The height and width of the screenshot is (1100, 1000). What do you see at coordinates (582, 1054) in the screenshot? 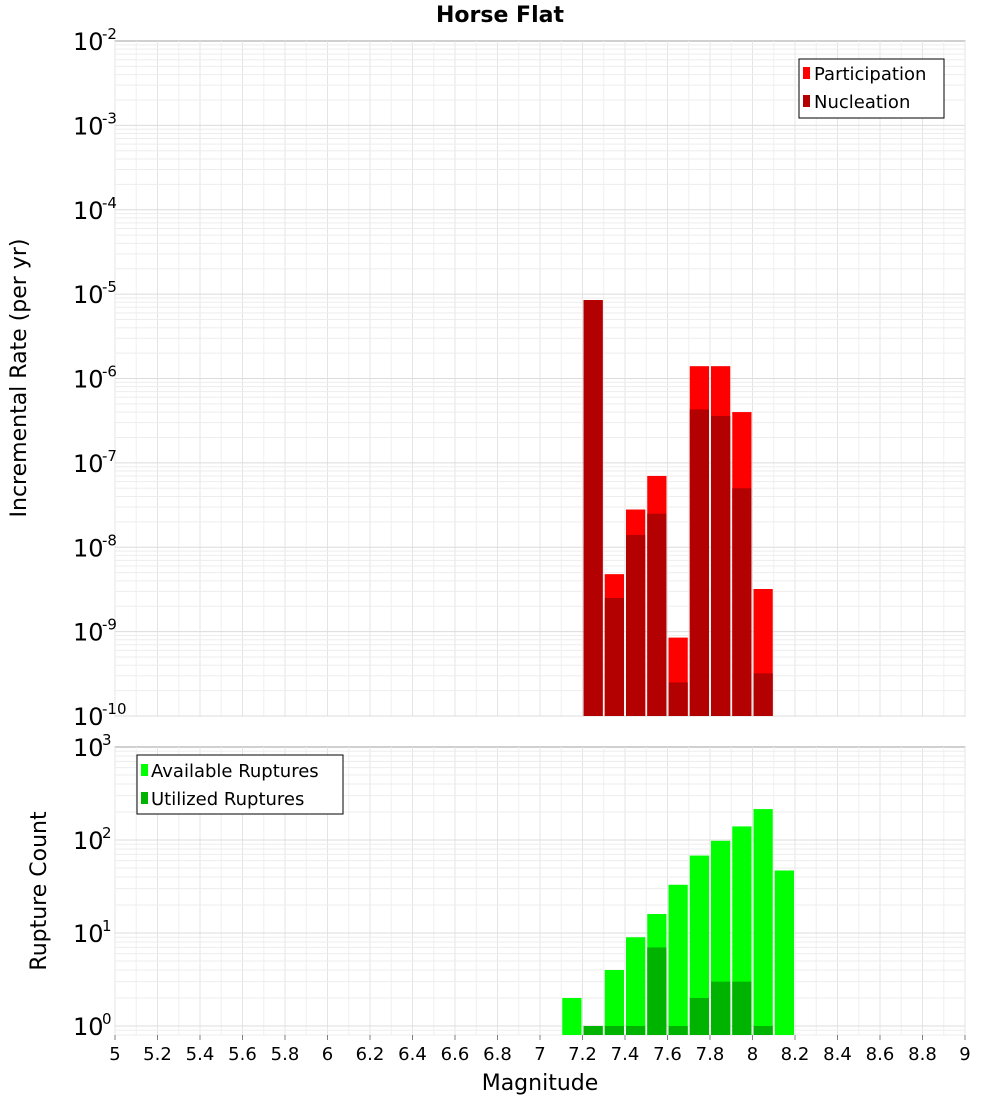
I see `x-tick-label: 7.2` at bounding box center [582, 1054].